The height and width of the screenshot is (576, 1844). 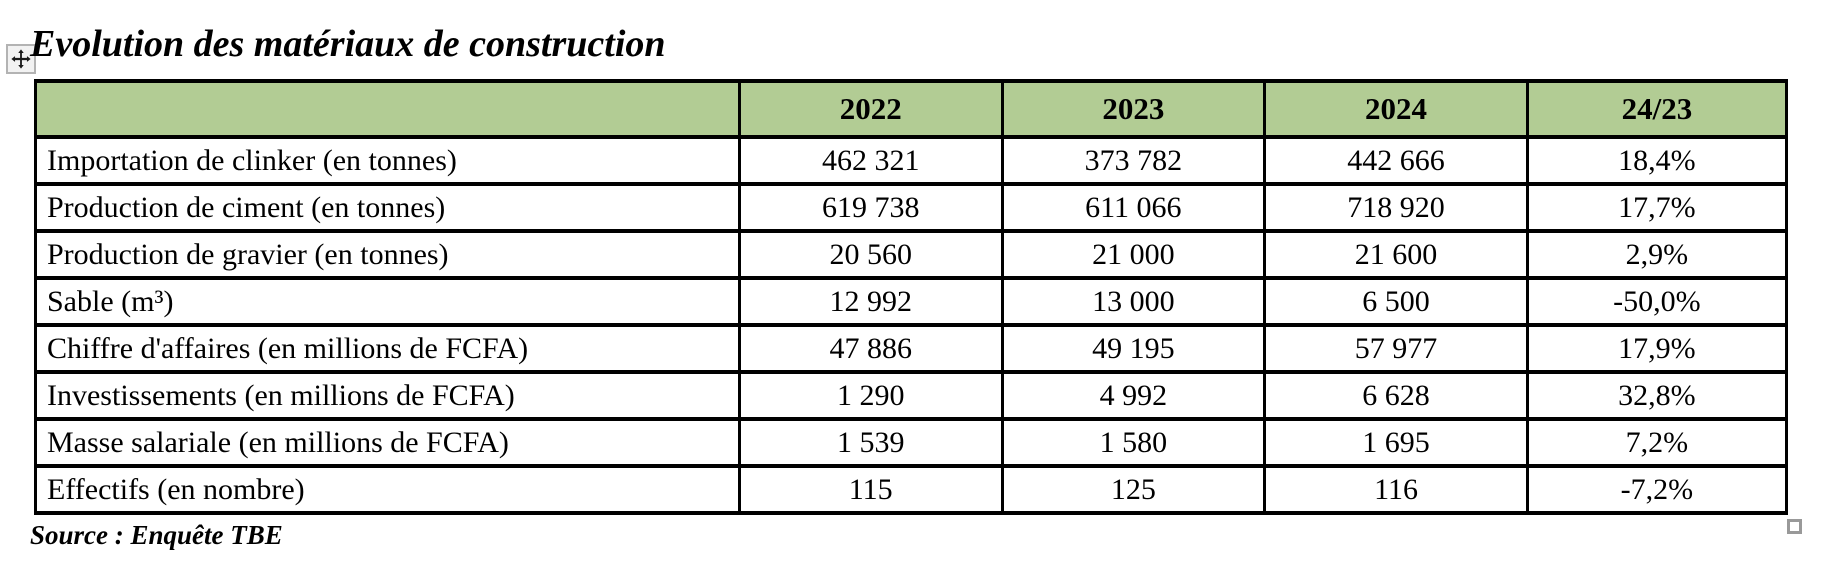 What do you see at coordinates (387, 160) in the screenshot?
I see `row-label: Importation de clinker (en tonnes)` at bounding box center [387, 160].